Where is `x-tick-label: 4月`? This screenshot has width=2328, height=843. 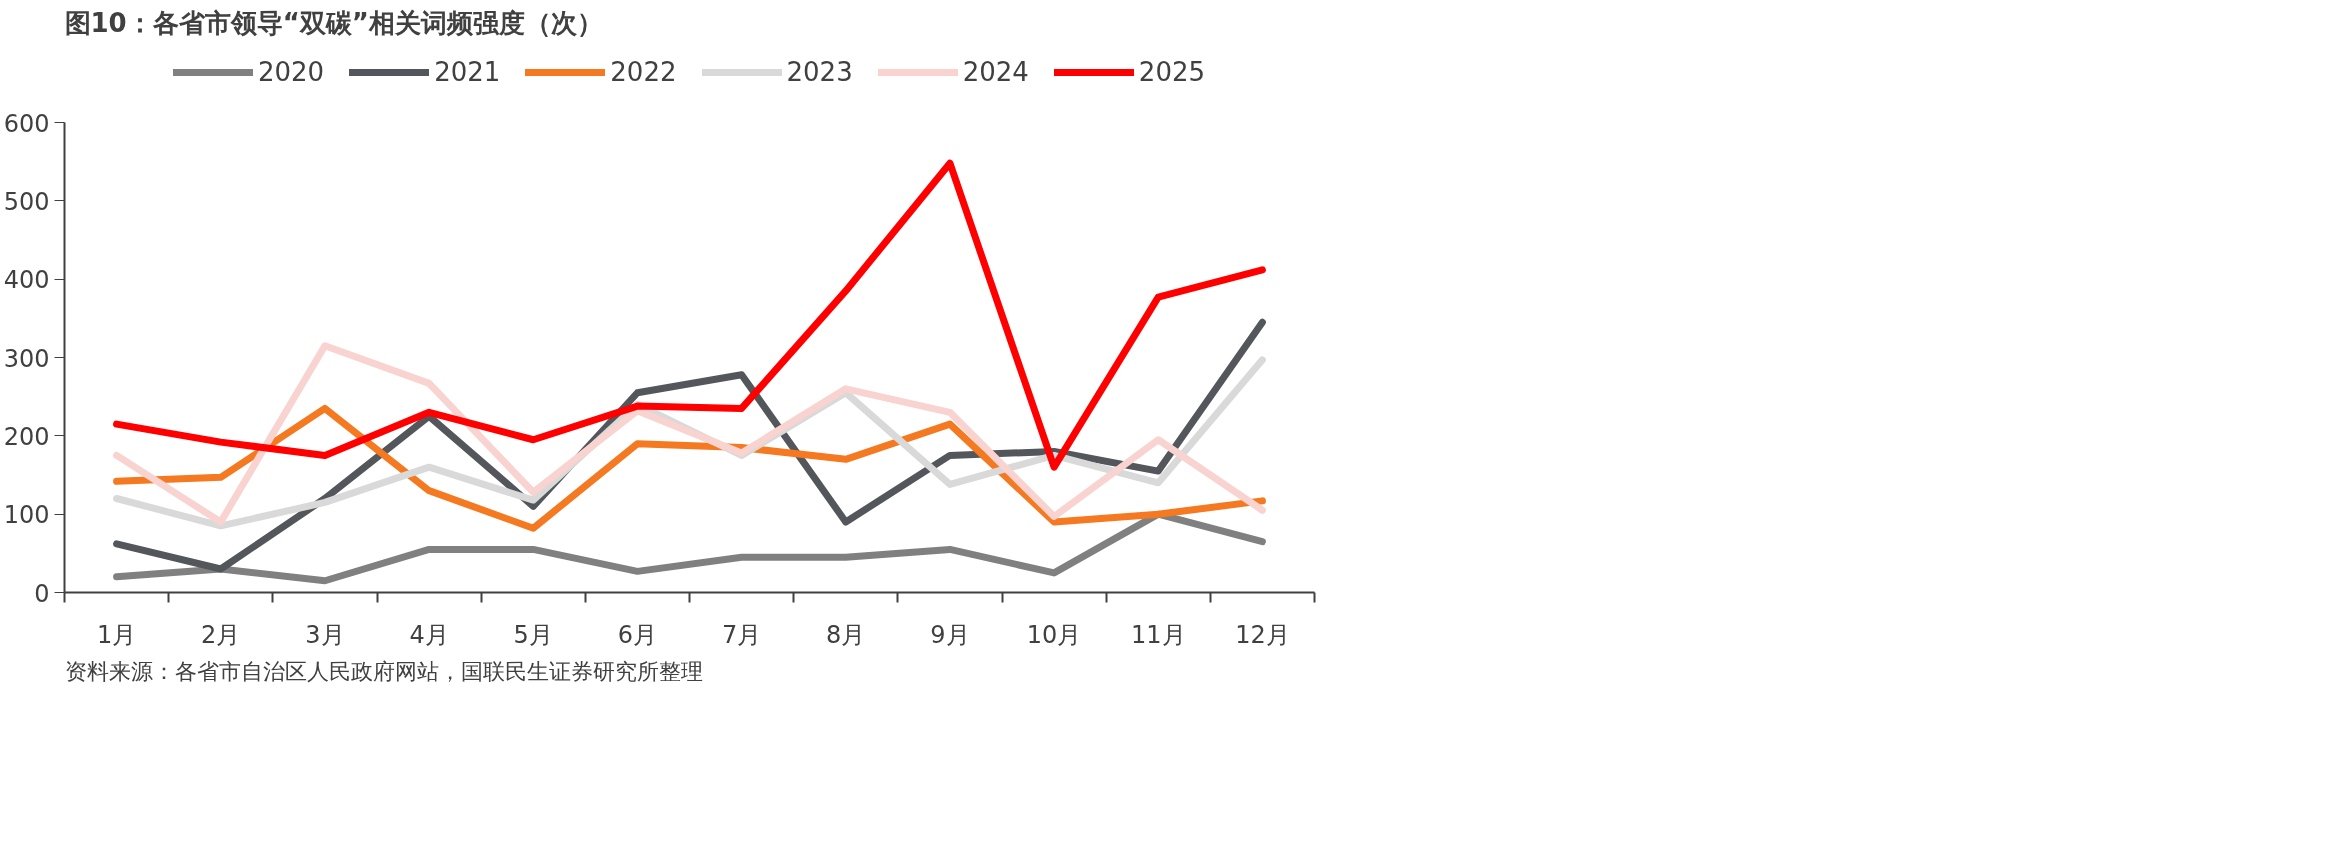
x-tick-label: 4月 is located at coordinates (429, 634).